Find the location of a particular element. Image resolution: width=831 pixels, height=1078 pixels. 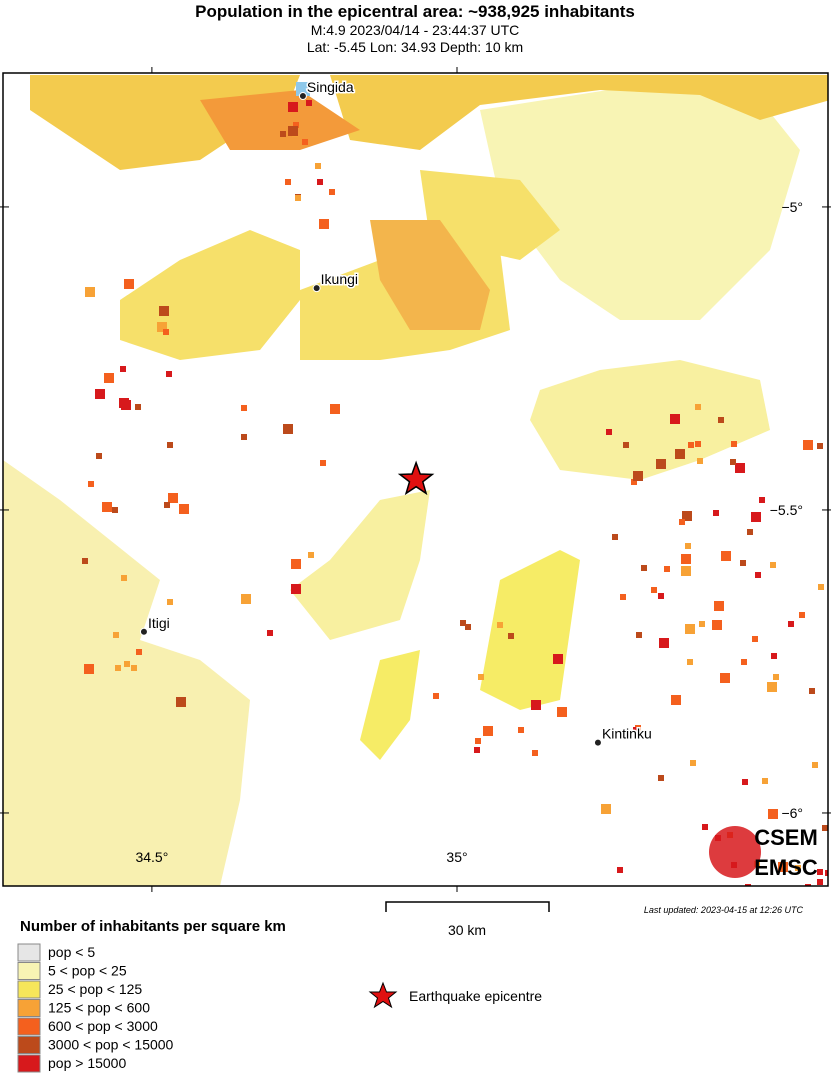

lon-label: 35° is located at coordinates (456, 857).